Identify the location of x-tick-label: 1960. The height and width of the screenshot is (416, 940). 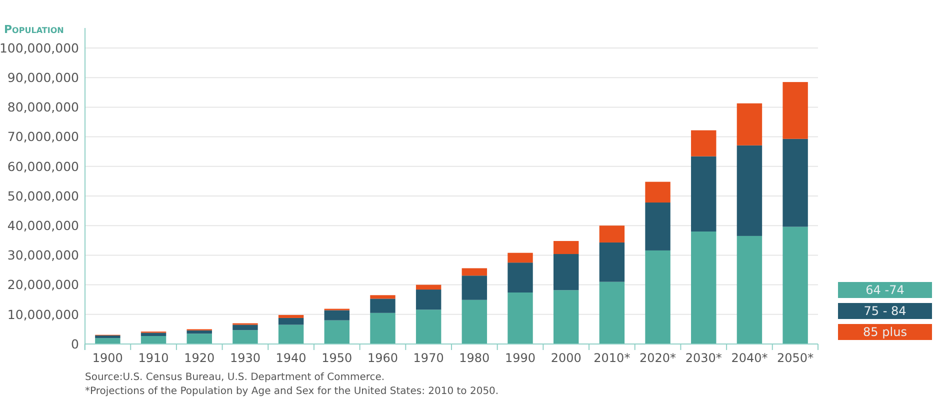
(382, 358).